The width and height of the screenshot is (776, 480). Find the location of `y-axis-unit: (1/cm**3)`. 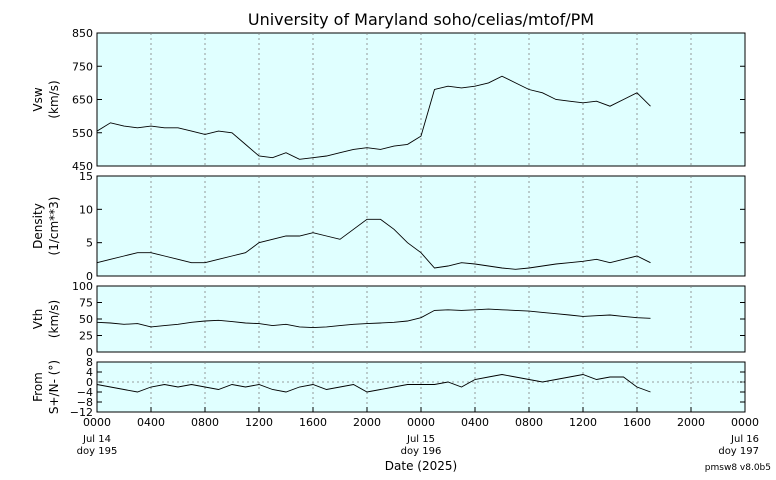

y-axis-unit: (1/cm**3) is located at coordinates (54, 226).